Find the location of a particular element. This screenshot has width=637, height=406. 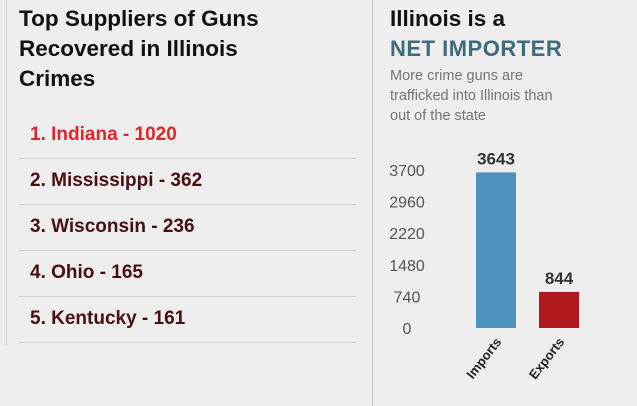

y-tick-label-3: 2220 is located at coordinates (407, 234).